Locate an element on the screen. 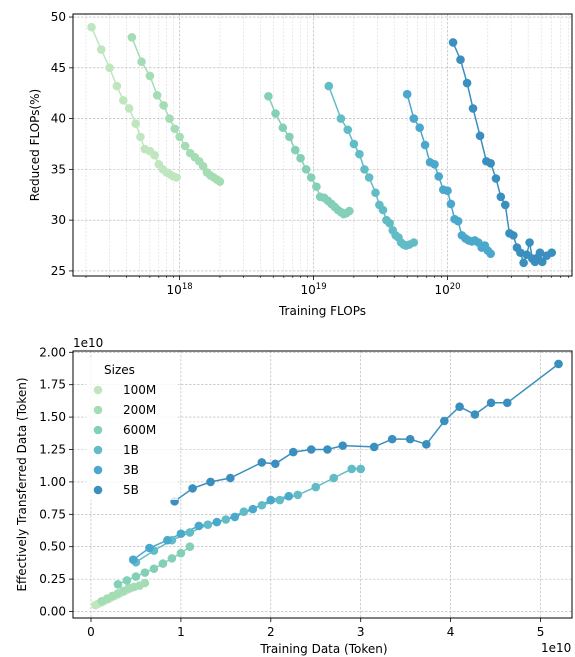 The height and width of the screenshot is (657, 575). y-tick-label: 1.50 is located at coordinates (52, 417).